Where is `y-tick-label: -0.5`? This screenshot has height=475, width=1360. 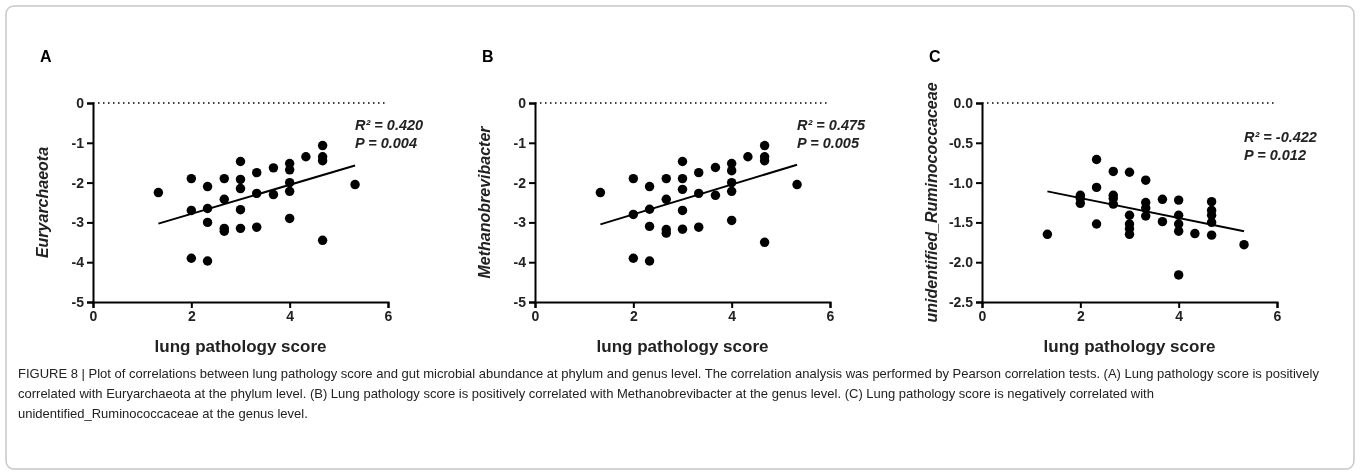 y-tick-label: -0.5 is located at coordinates (961, 142).